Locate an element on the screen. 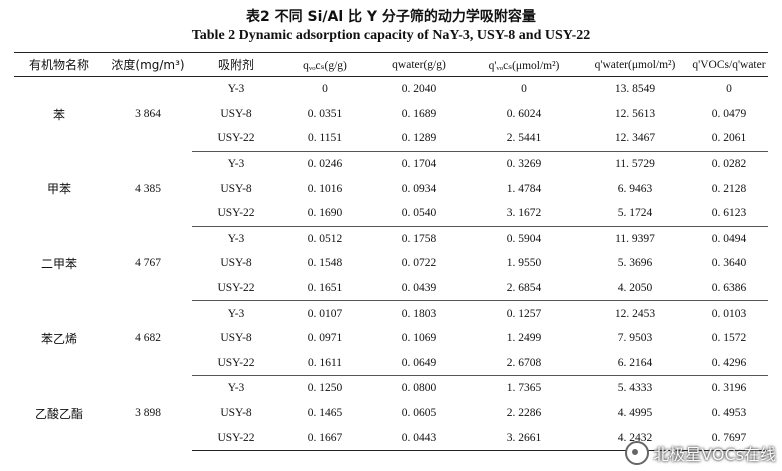  cell-q-water: 0. 0800 is located at coordinates (419, 388).